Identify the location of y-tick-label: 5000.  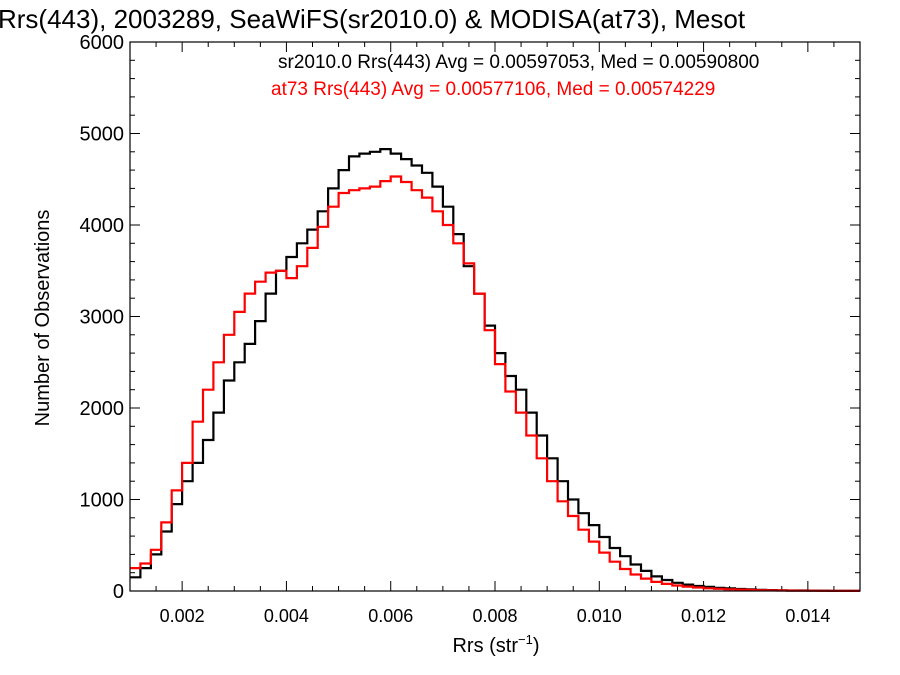
(102, 135).